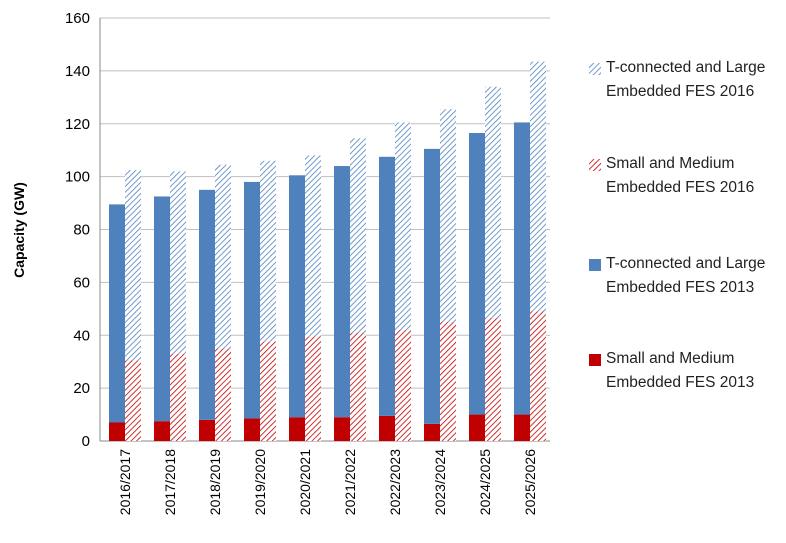 The height and width of the screenshot is (543, 786). I want to click on y-tick-label: 20, so click(81, 388).